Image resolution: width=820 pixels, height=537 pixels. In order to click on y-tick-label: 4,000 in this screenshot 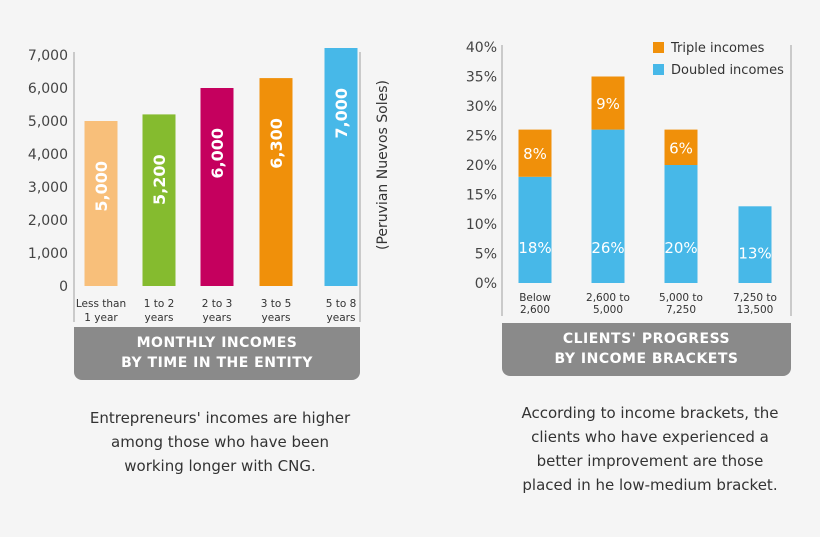, I will do `click(48, 155)`.